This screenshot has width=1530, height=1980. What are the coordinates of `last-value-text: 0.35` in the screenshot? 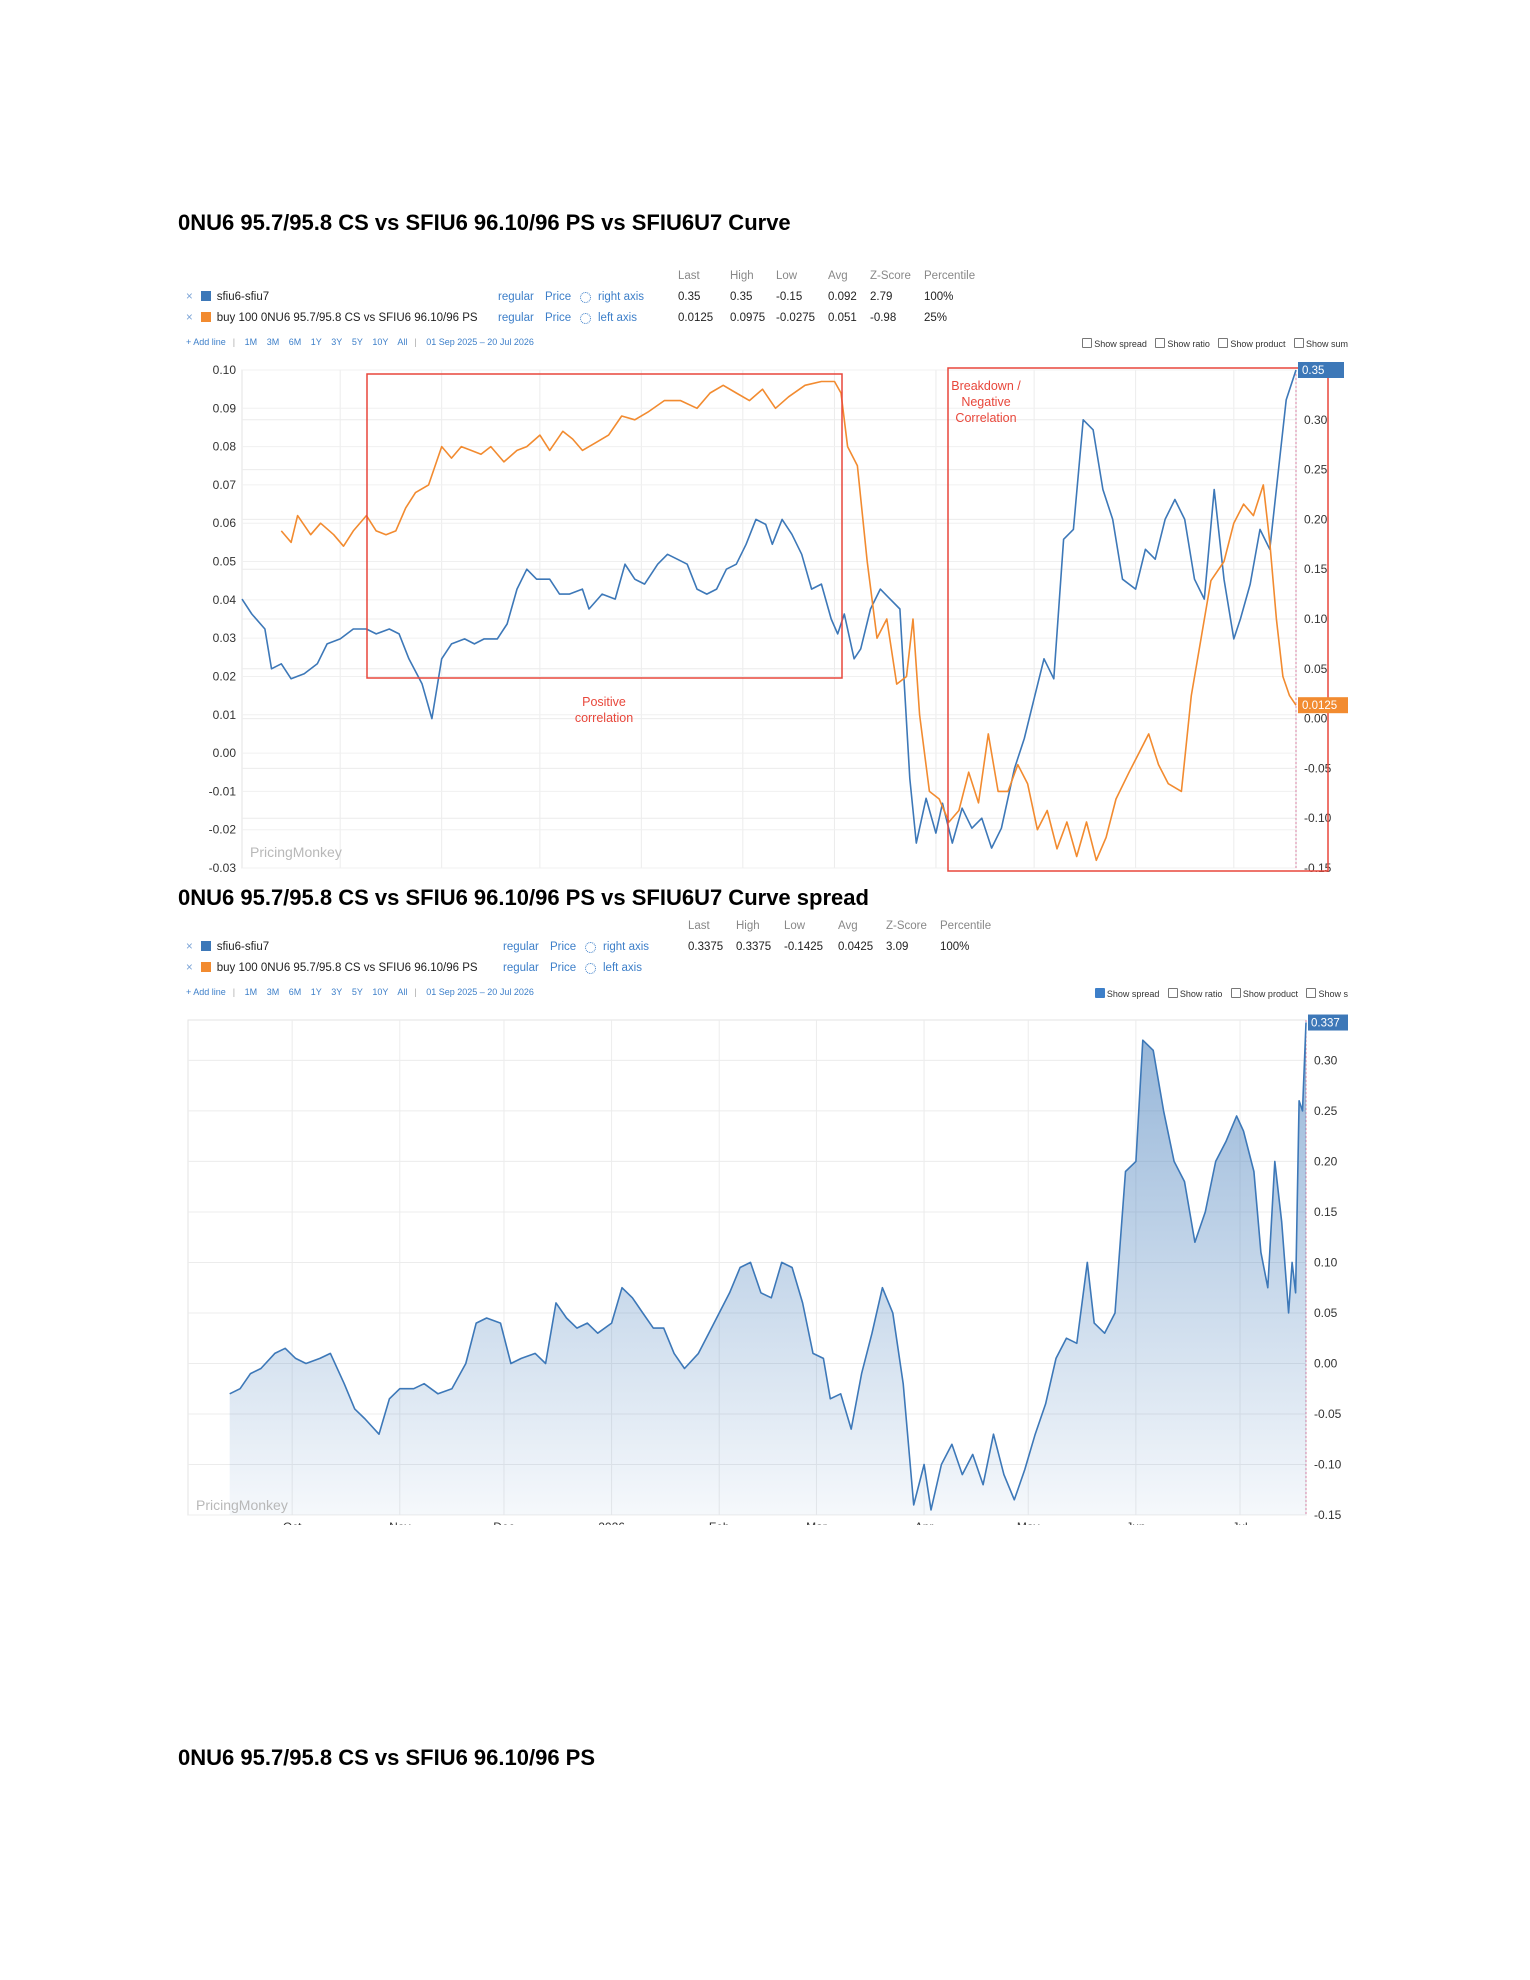 It's located at (1313, 371).